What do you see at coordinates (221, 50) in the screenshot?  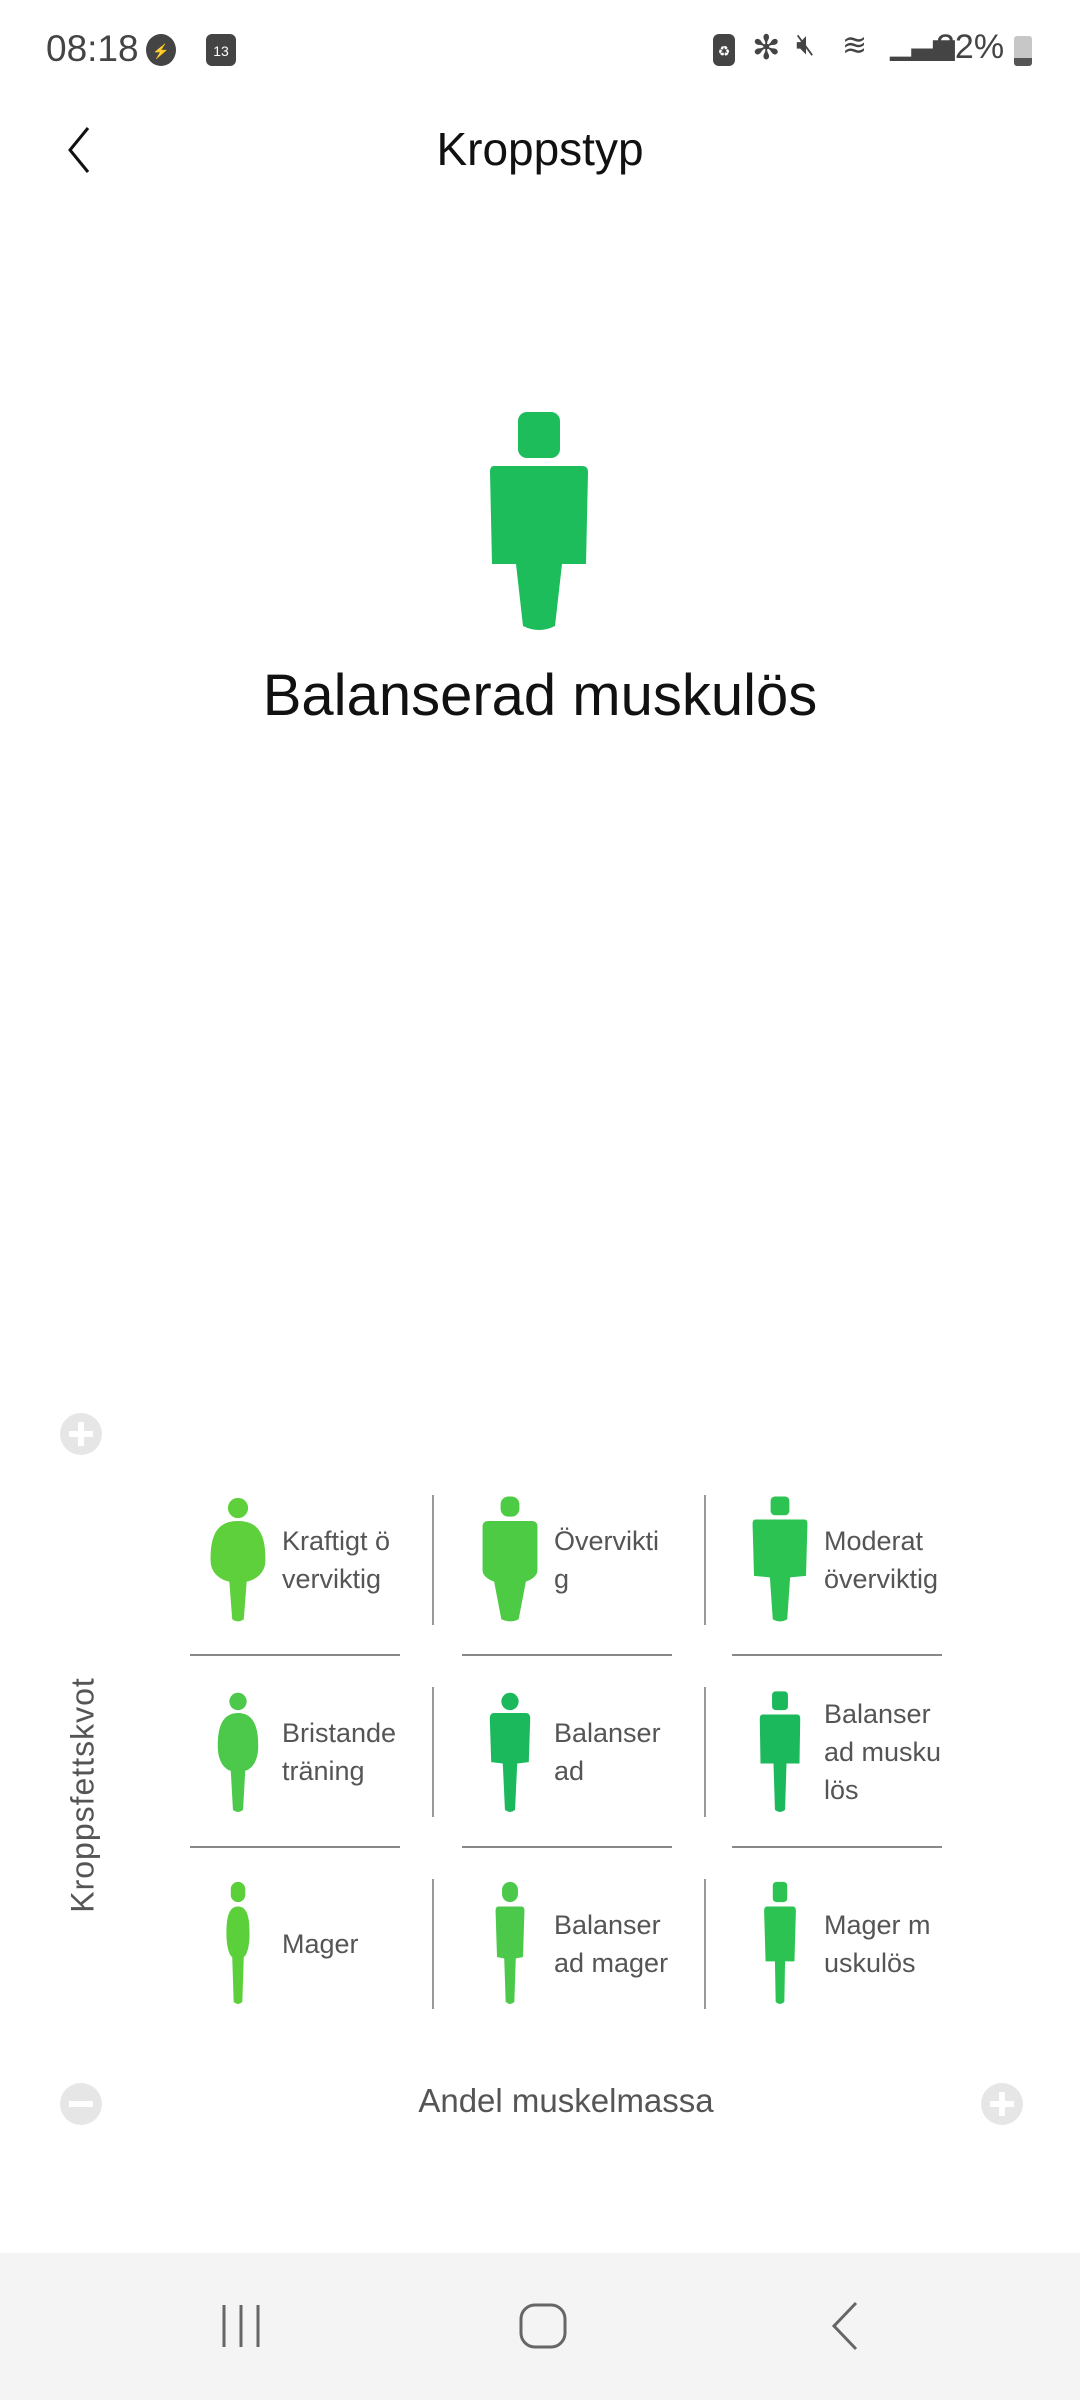 I see `calendar-icon: 13` at bounding box center [221, 50].